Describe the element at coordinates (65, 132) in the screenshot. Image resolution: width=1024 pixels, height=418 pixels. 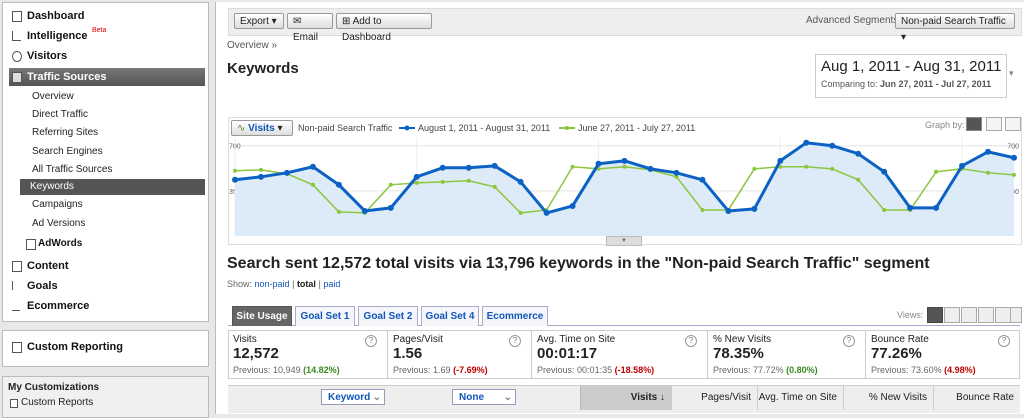
I see `subnav-item: Referring Sites` at that location.